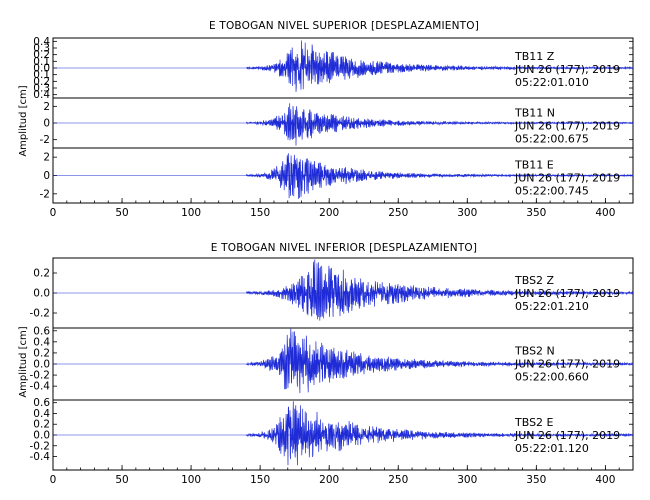 The height and width of the screenshot is (500, 650). Describe the element at coordinates (439, 124) in the screenshot. I see `trace-tb11-n` at that location.